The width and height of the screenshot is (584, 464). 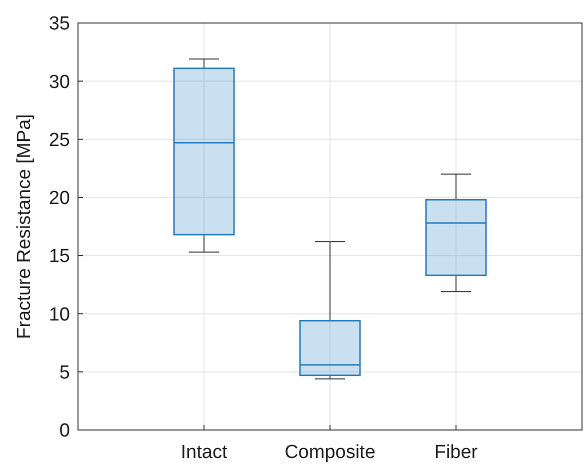 I want to click on y-tick-label: 35, so click(x=59, y=24).